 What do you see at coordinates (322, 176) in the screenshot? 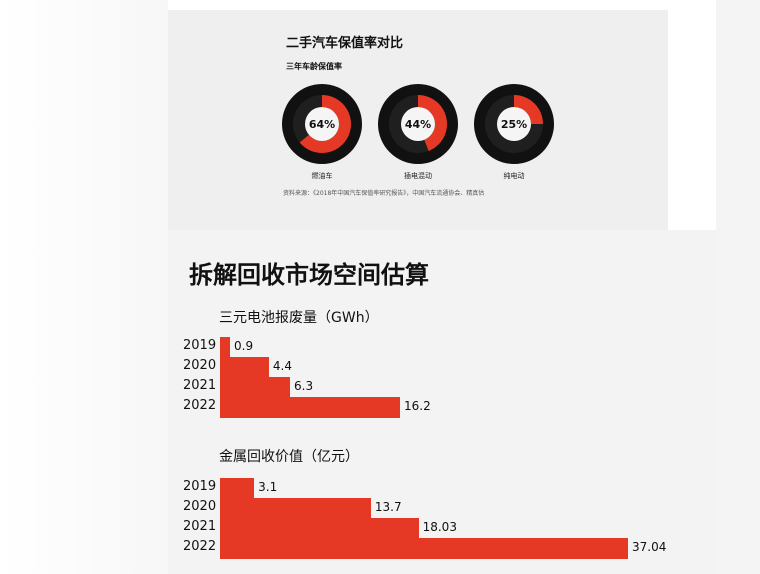
I see `tire-label-fuel: 燃油车` at bounding box center [322, 176].